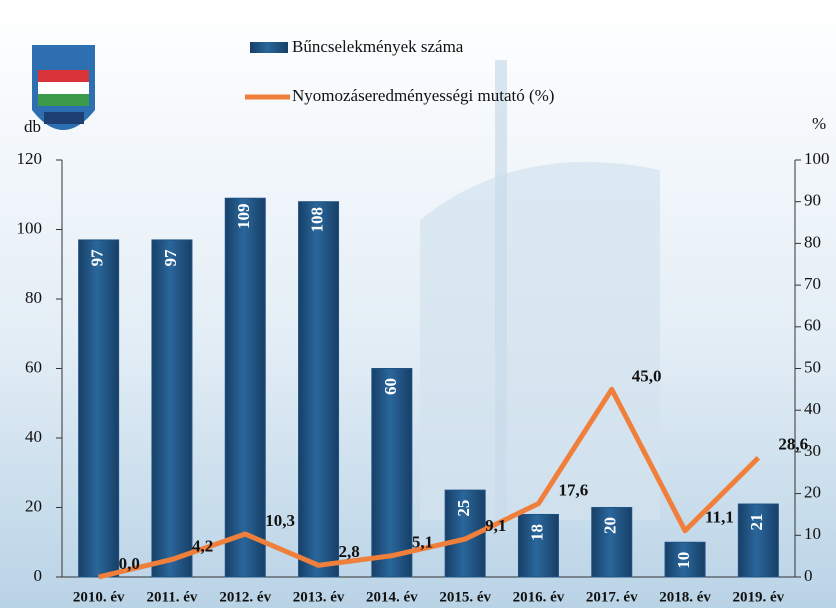 The image size is (836, 608). I want to click on y2-axis-label: %, so click(819, 123).